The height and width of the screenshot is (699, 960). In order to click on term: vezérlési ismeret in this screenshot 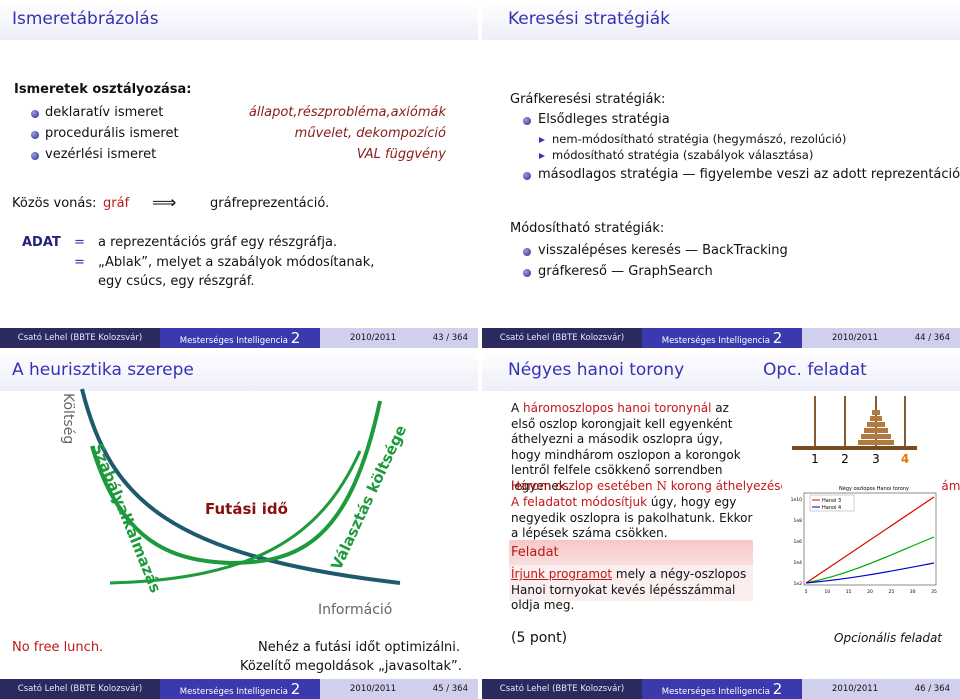, I will do `click(101, 154)`.